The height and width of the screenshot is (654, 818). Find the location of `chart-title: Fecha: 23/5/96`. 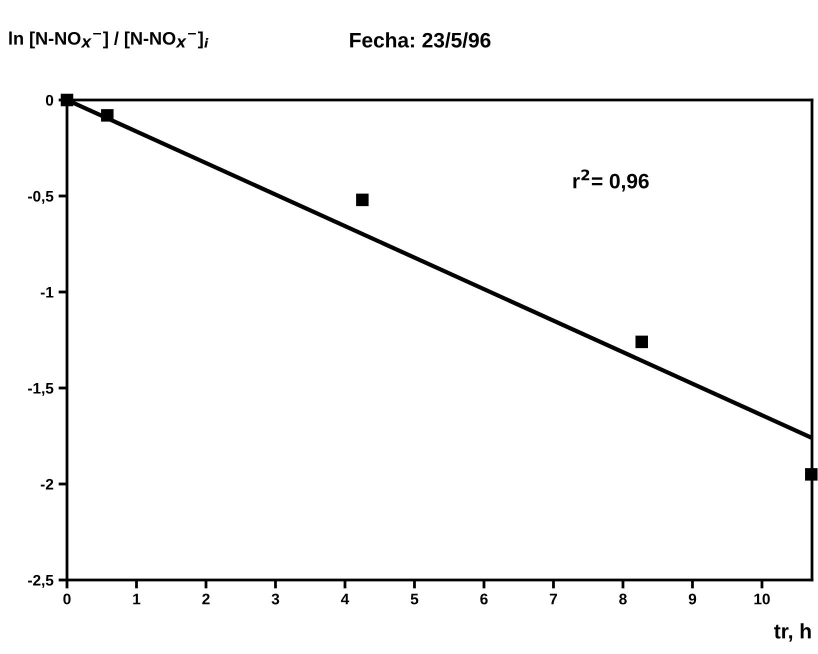

chart-title: Fecha: 23/5/96 is located at coordinates (420, 40).